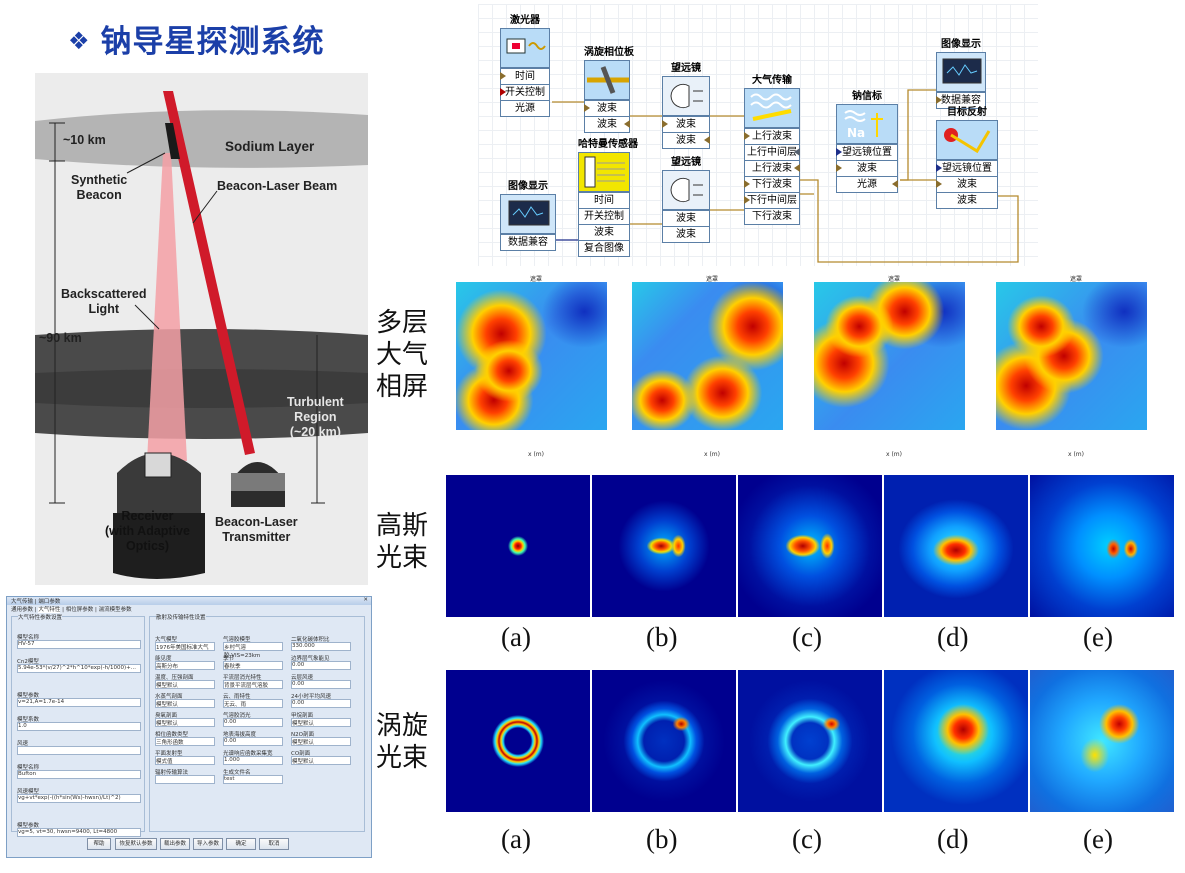 This screenshot has height=873, width=1185. I want to click on block-atmosphere-transfer: 大气传输 上行波束 上行中间层 上行波束 下行波束 下行中间层 下行波束, so click(772, 149).